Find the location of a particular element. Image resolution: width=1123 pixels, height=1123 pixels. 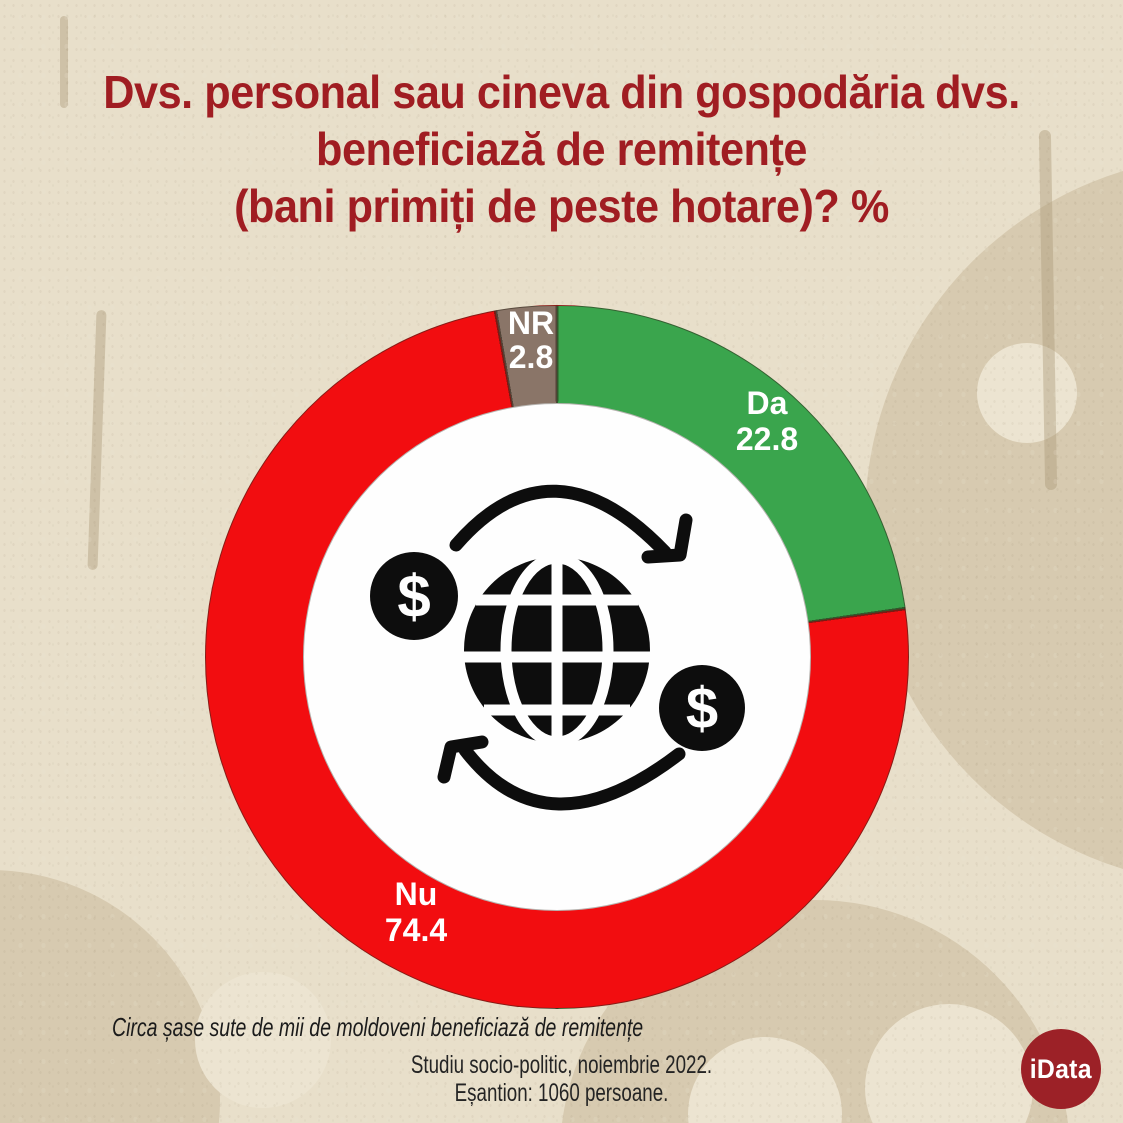

source-line-1: Studiu socio-politic, noiembrie 2022. is located at coordinates (561, 1065).